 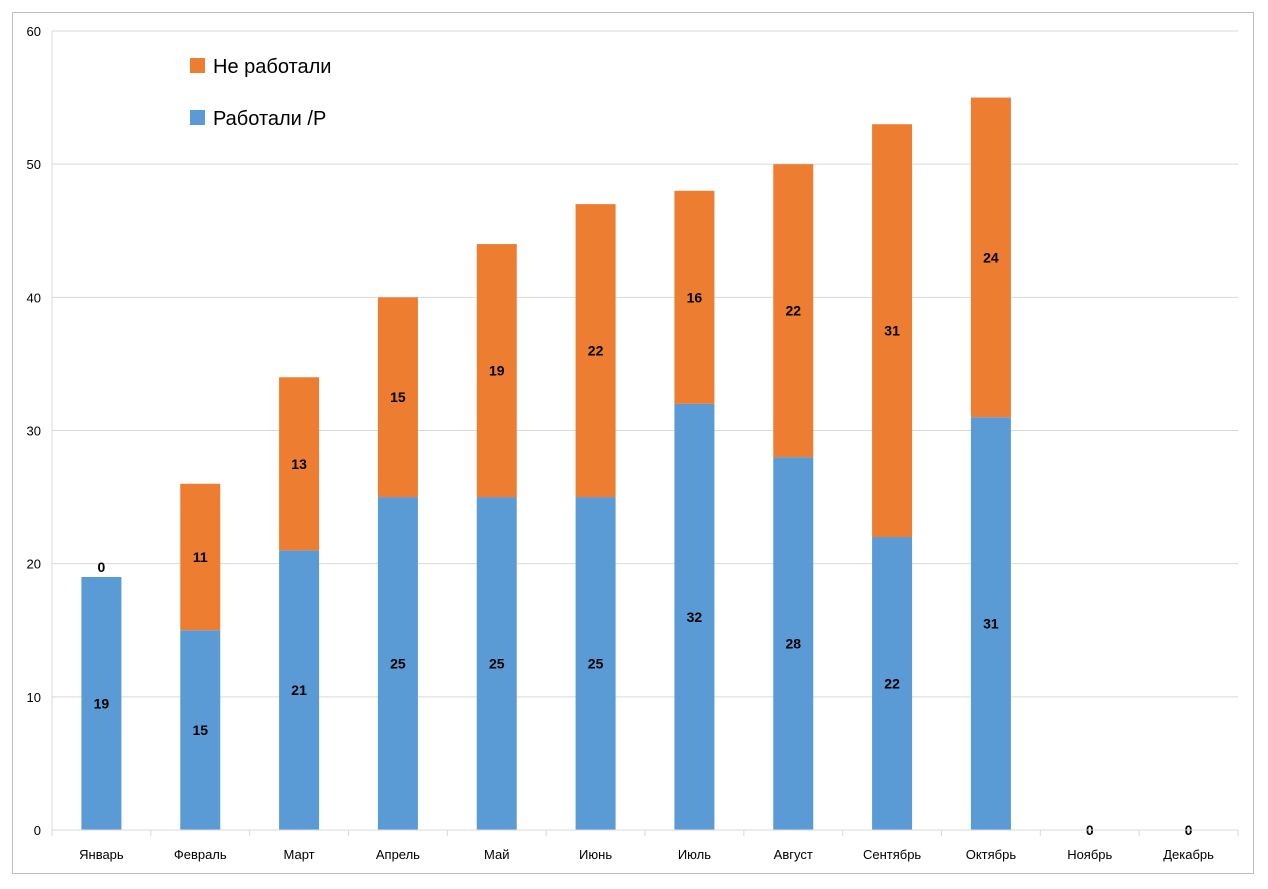 I want to click on x-tick-label: Июнь, so click(x=595, y=854).